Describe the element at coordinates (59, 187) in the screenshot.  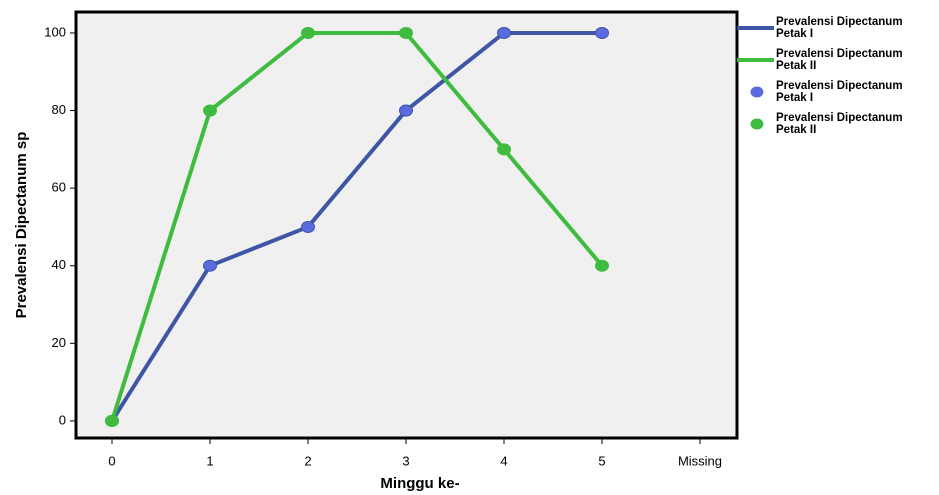
I see `y-tick-label: 60` at that location.